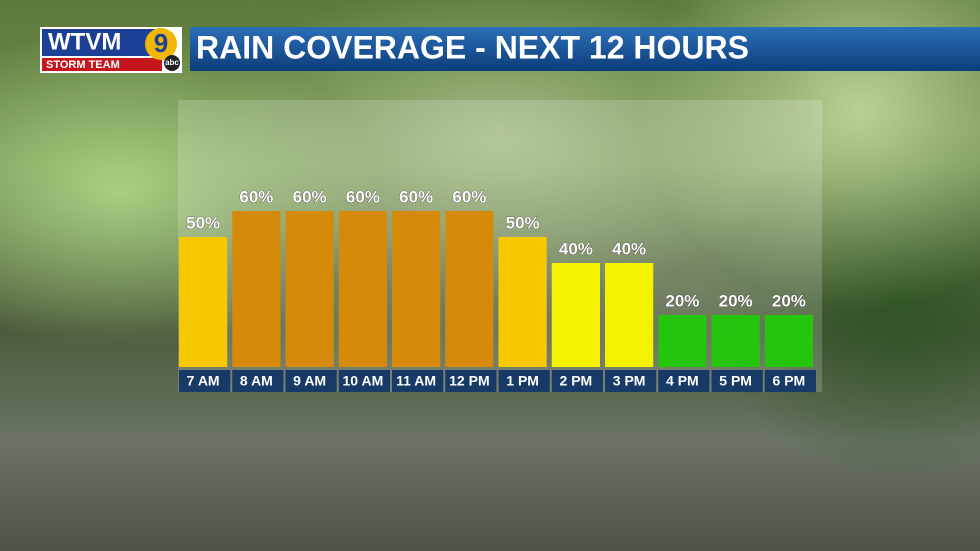 This screenshot has height=551, width=980. I want to click on logo-top, so click(102, 42).